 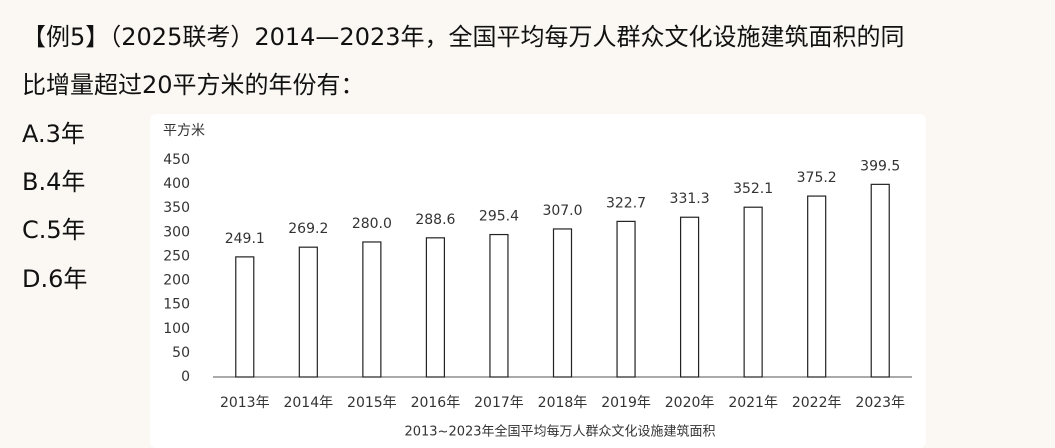 I want to click on y-tick-label: 150, so click(x=176, y=305).